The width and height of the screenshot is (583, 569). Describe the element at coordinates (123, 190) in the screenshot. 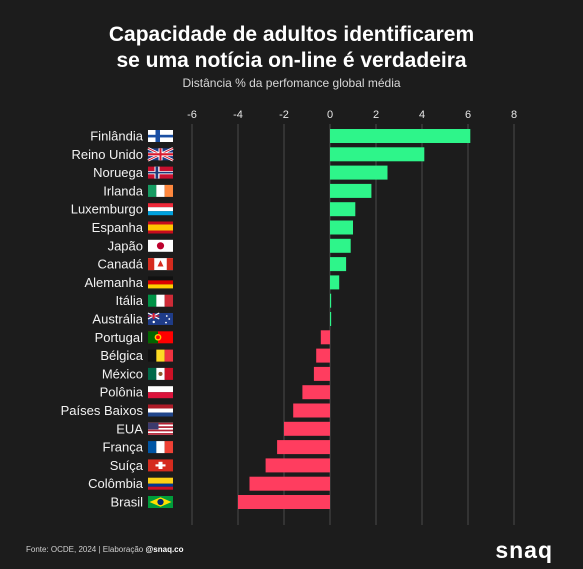

I see `category-label: Irlanda` at that location.